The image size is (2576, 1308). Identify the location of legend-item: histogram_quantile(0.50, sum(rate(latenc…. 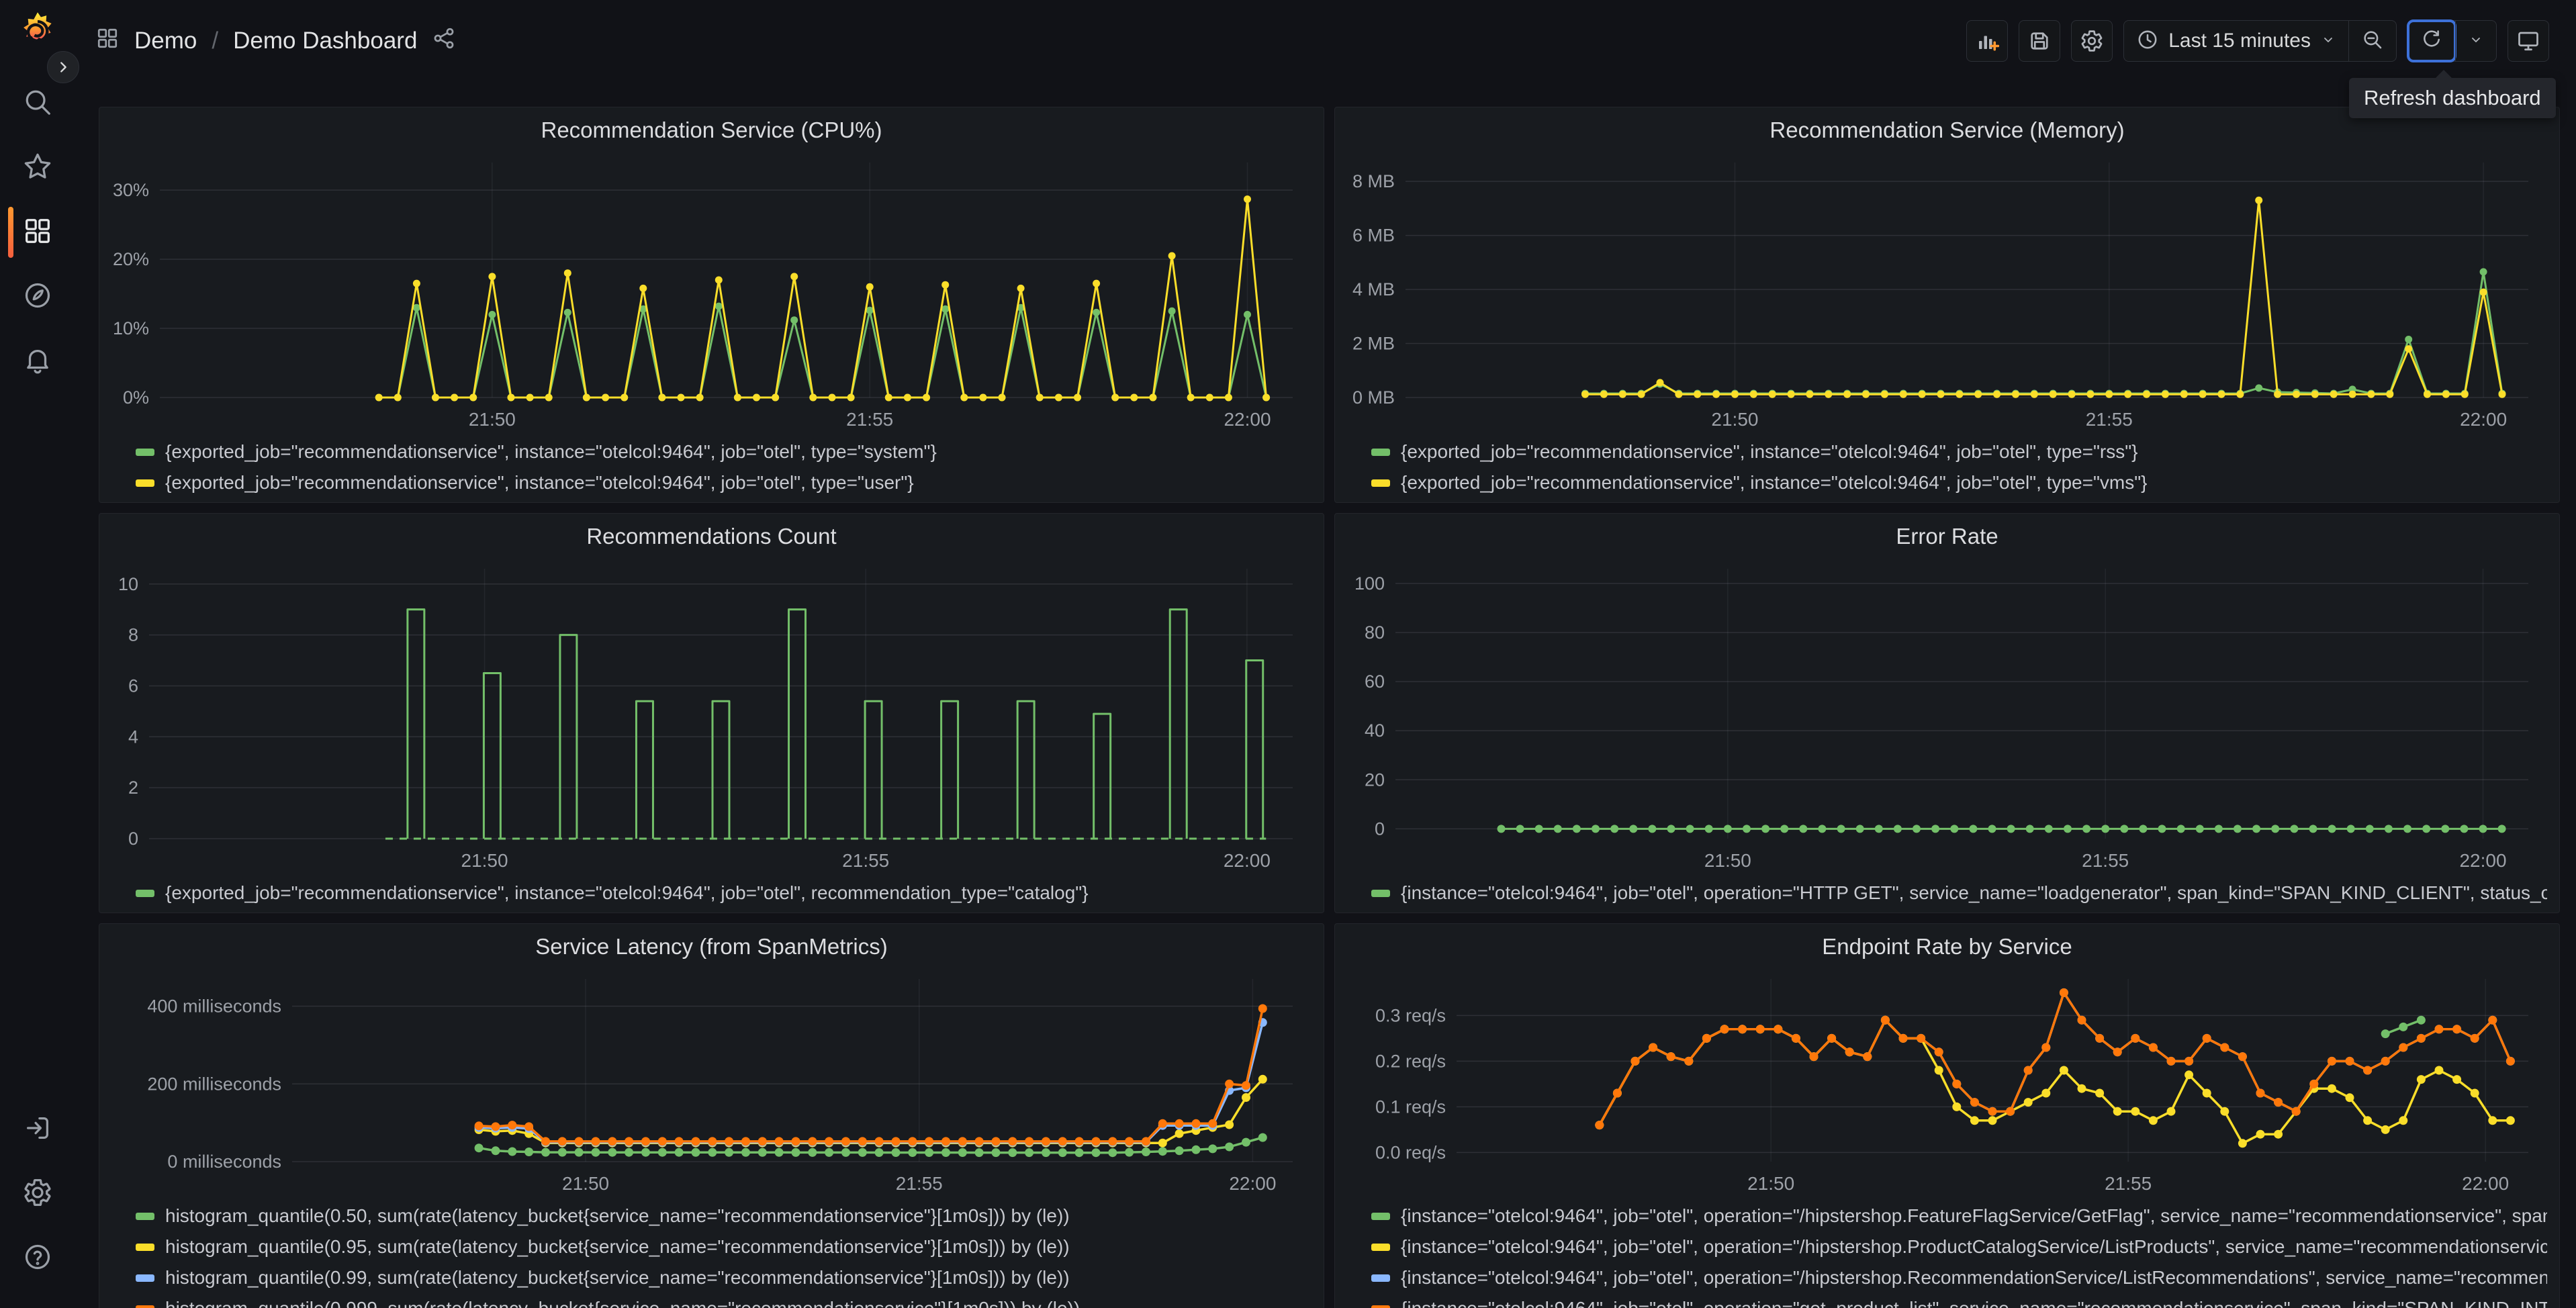
(724, 1216).